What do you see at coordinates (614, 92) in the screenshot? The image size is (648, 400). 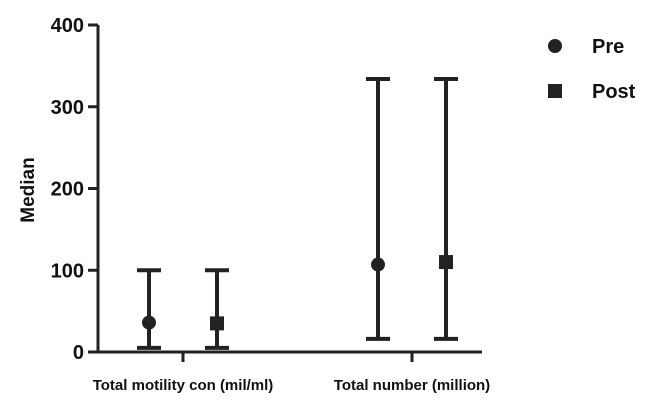 I see `legend-label-post: Post` at bounding box center [614, 92].